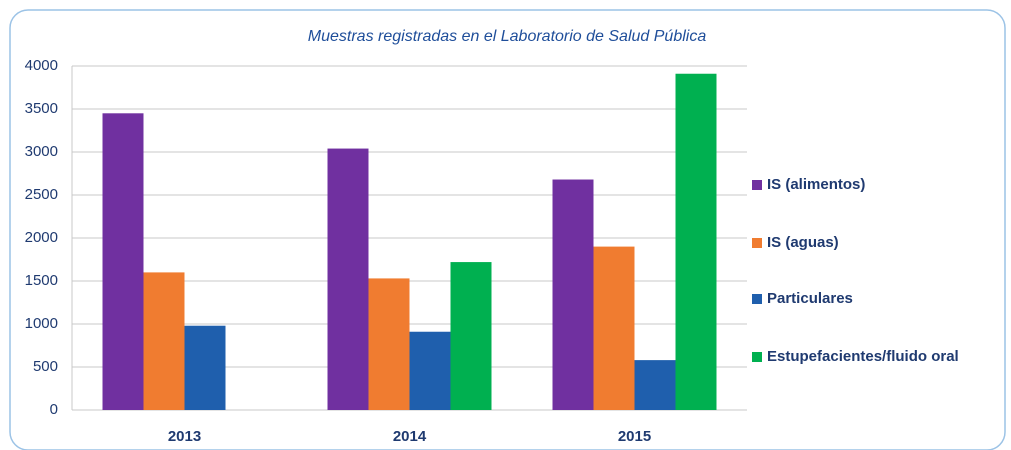 This screenshot has width=1011, height=450. I want to click on x-tick-label: 2013, so click(184, 436).